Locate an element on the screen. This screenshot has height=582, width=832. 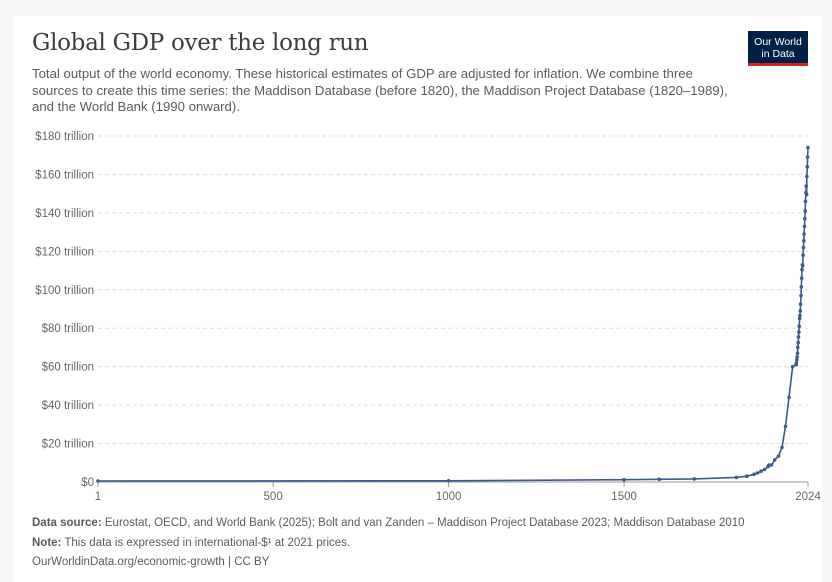
source-label: Data source: is located at coordinates (67, 523).